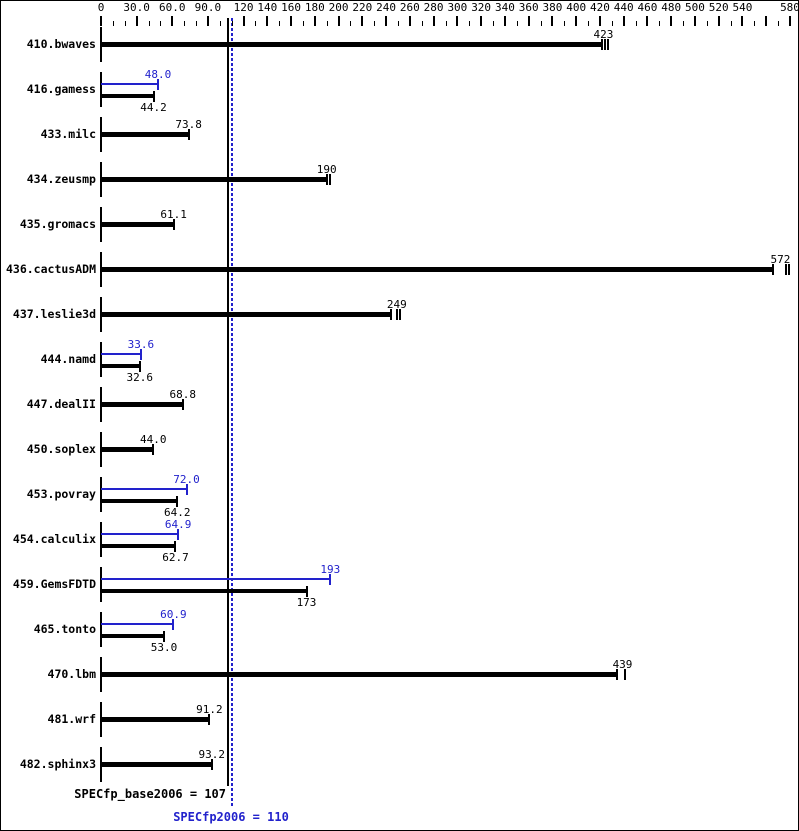  Describe the element at coordinates (54, 314) in the screenshot. I see `benchmark-label: 437.leslie3d` at that location.